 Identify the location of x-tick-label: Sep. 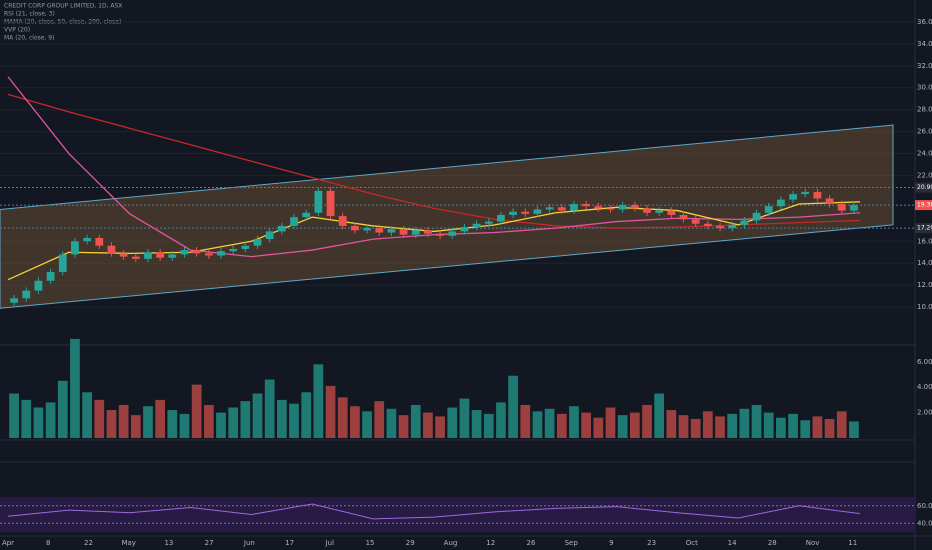
(572, 543).